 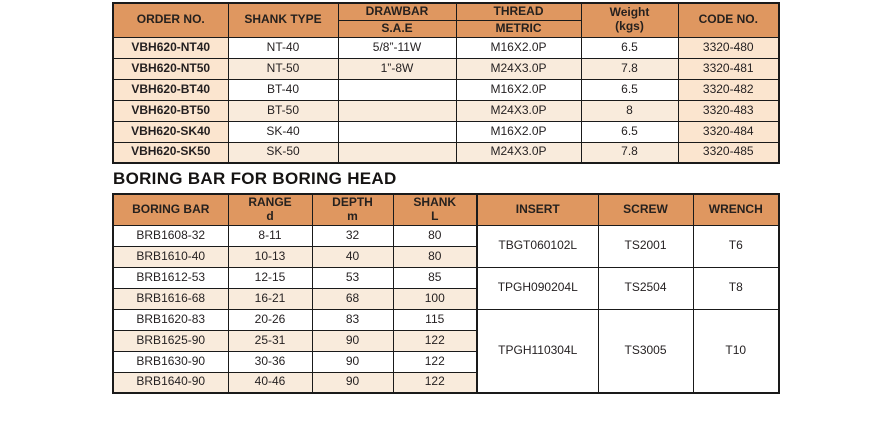 I want to click on col-header-depth: DEPTH m, so click(x=352, y=209).